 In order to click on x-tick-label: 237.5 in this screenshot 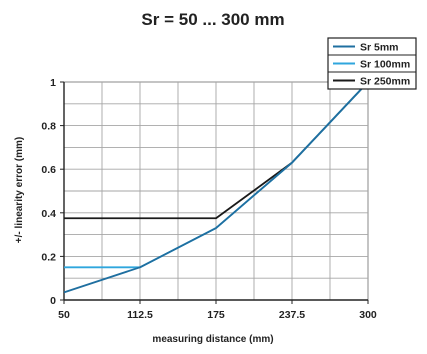, I will do `click(292, 315)`.